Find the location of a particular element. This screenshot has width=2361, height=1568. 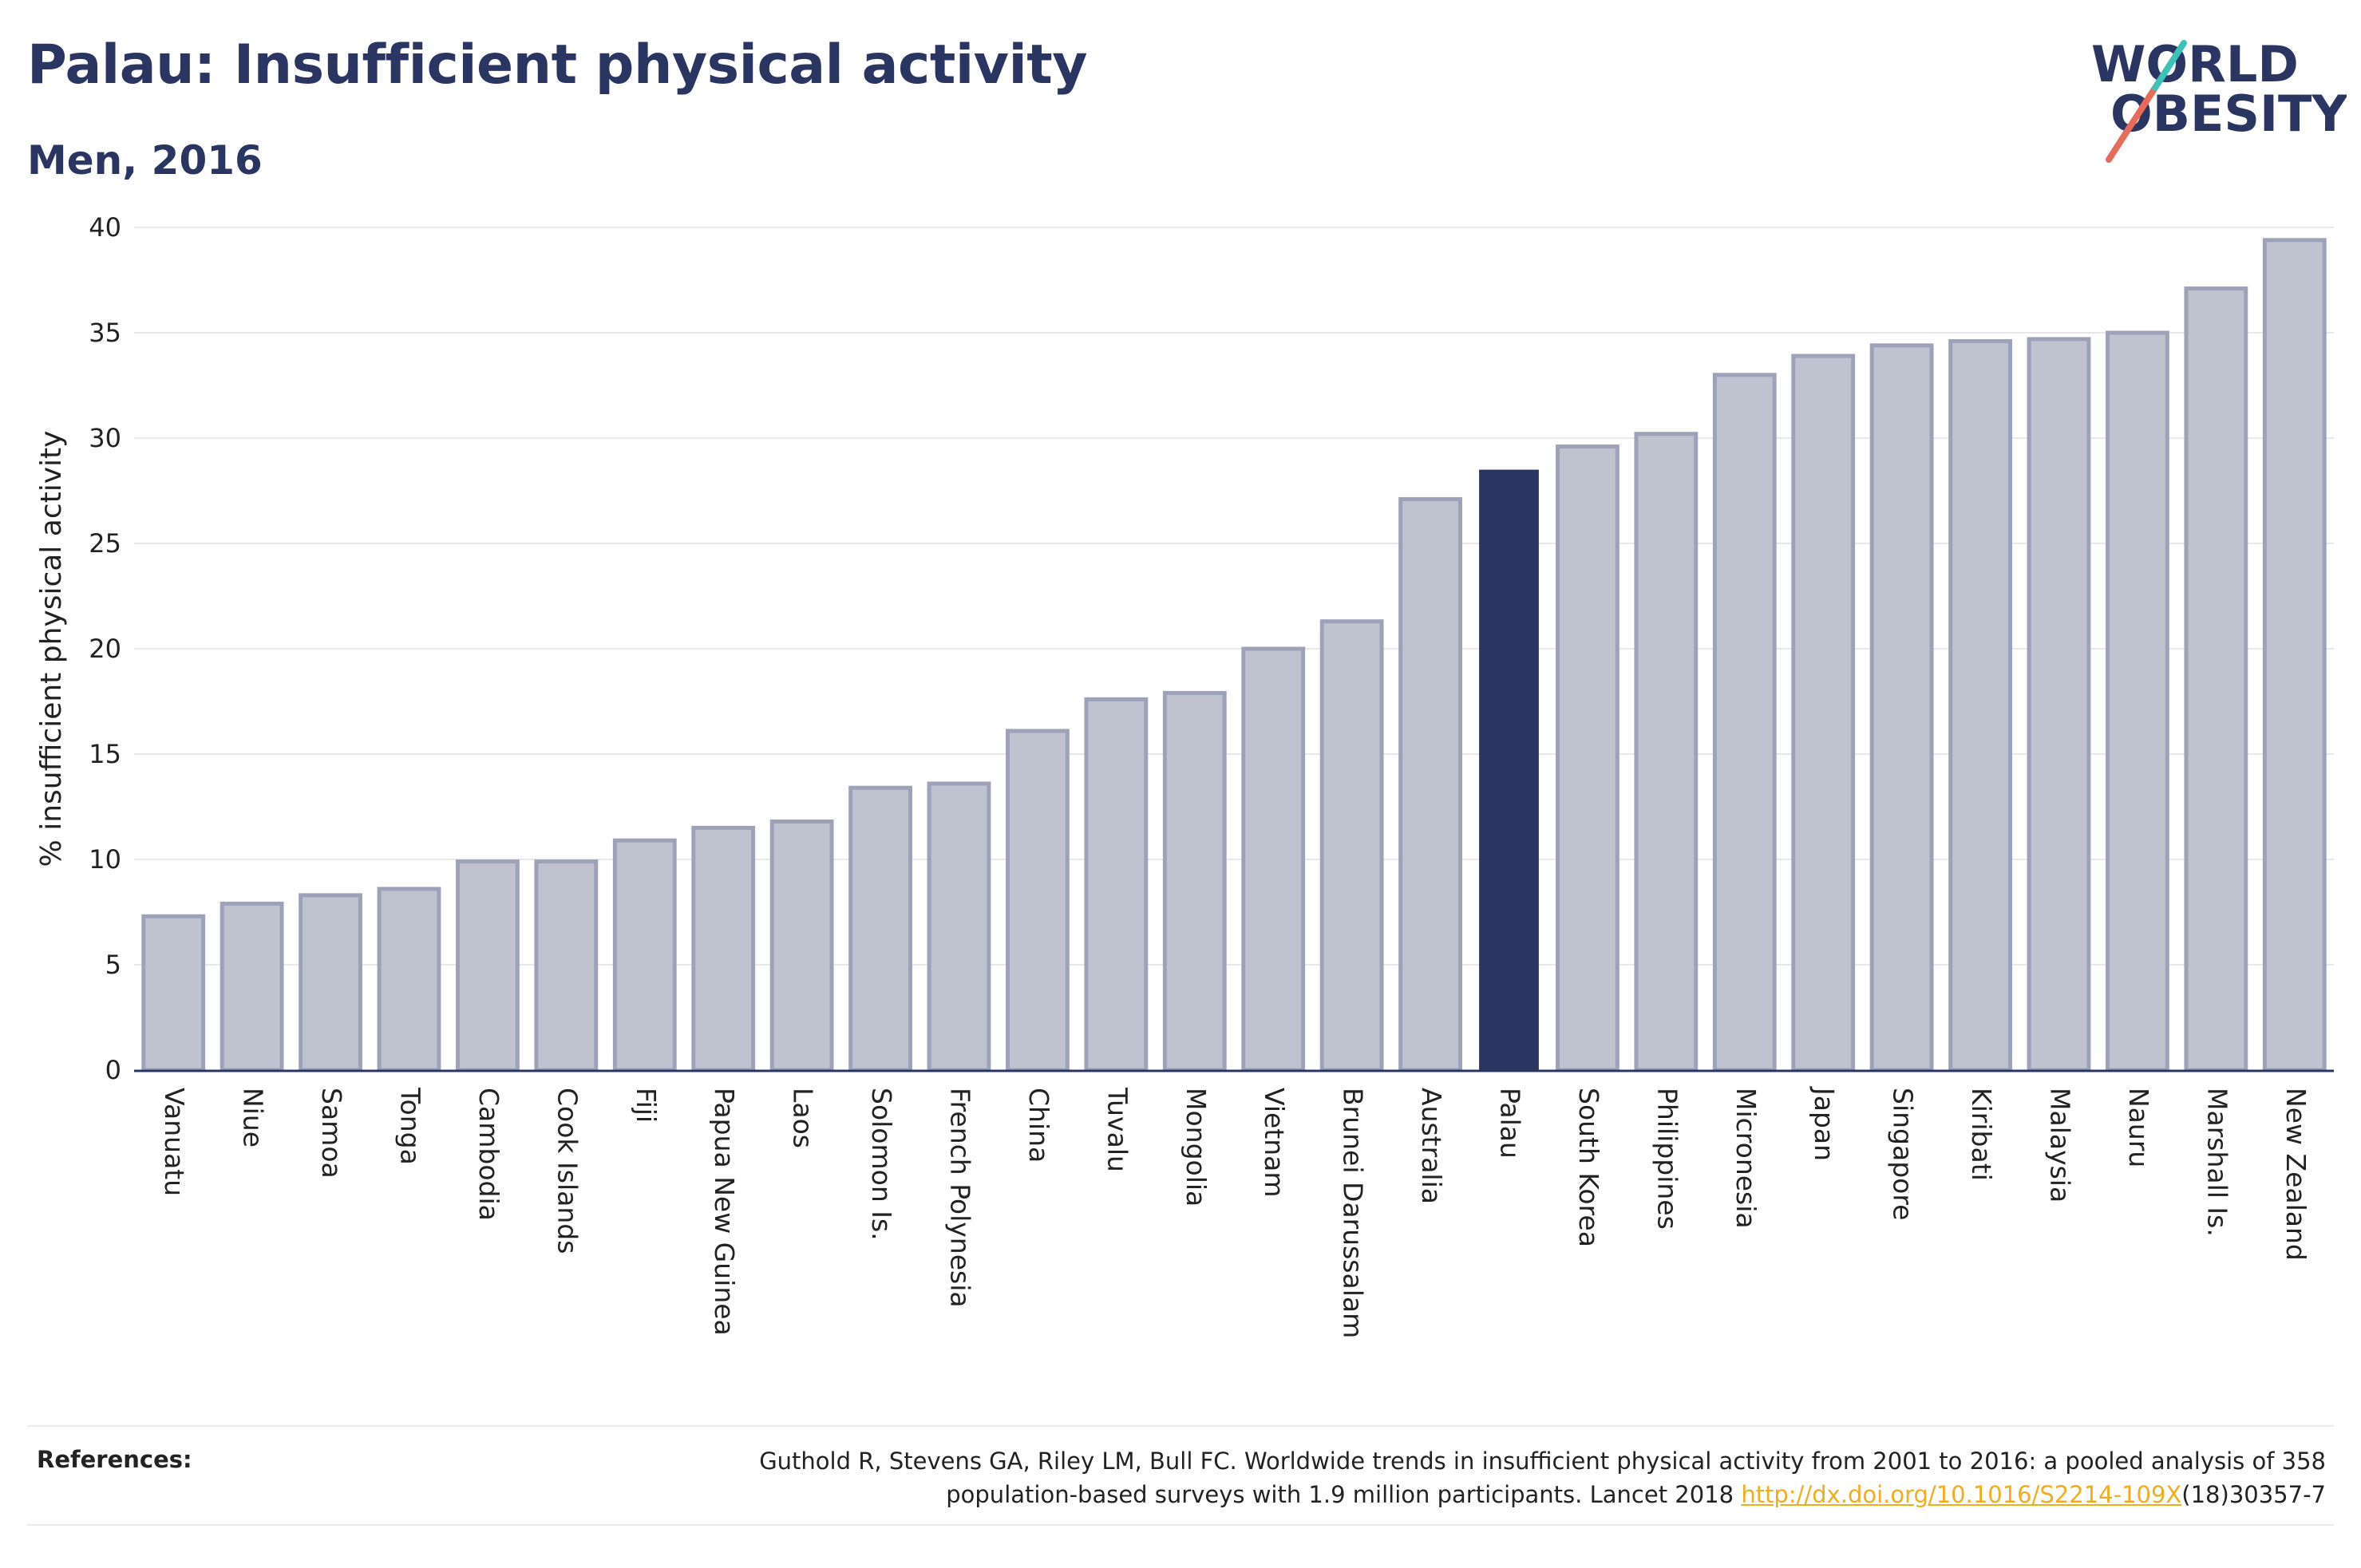

bar-vietnam is located at coordinates (1273, 859).